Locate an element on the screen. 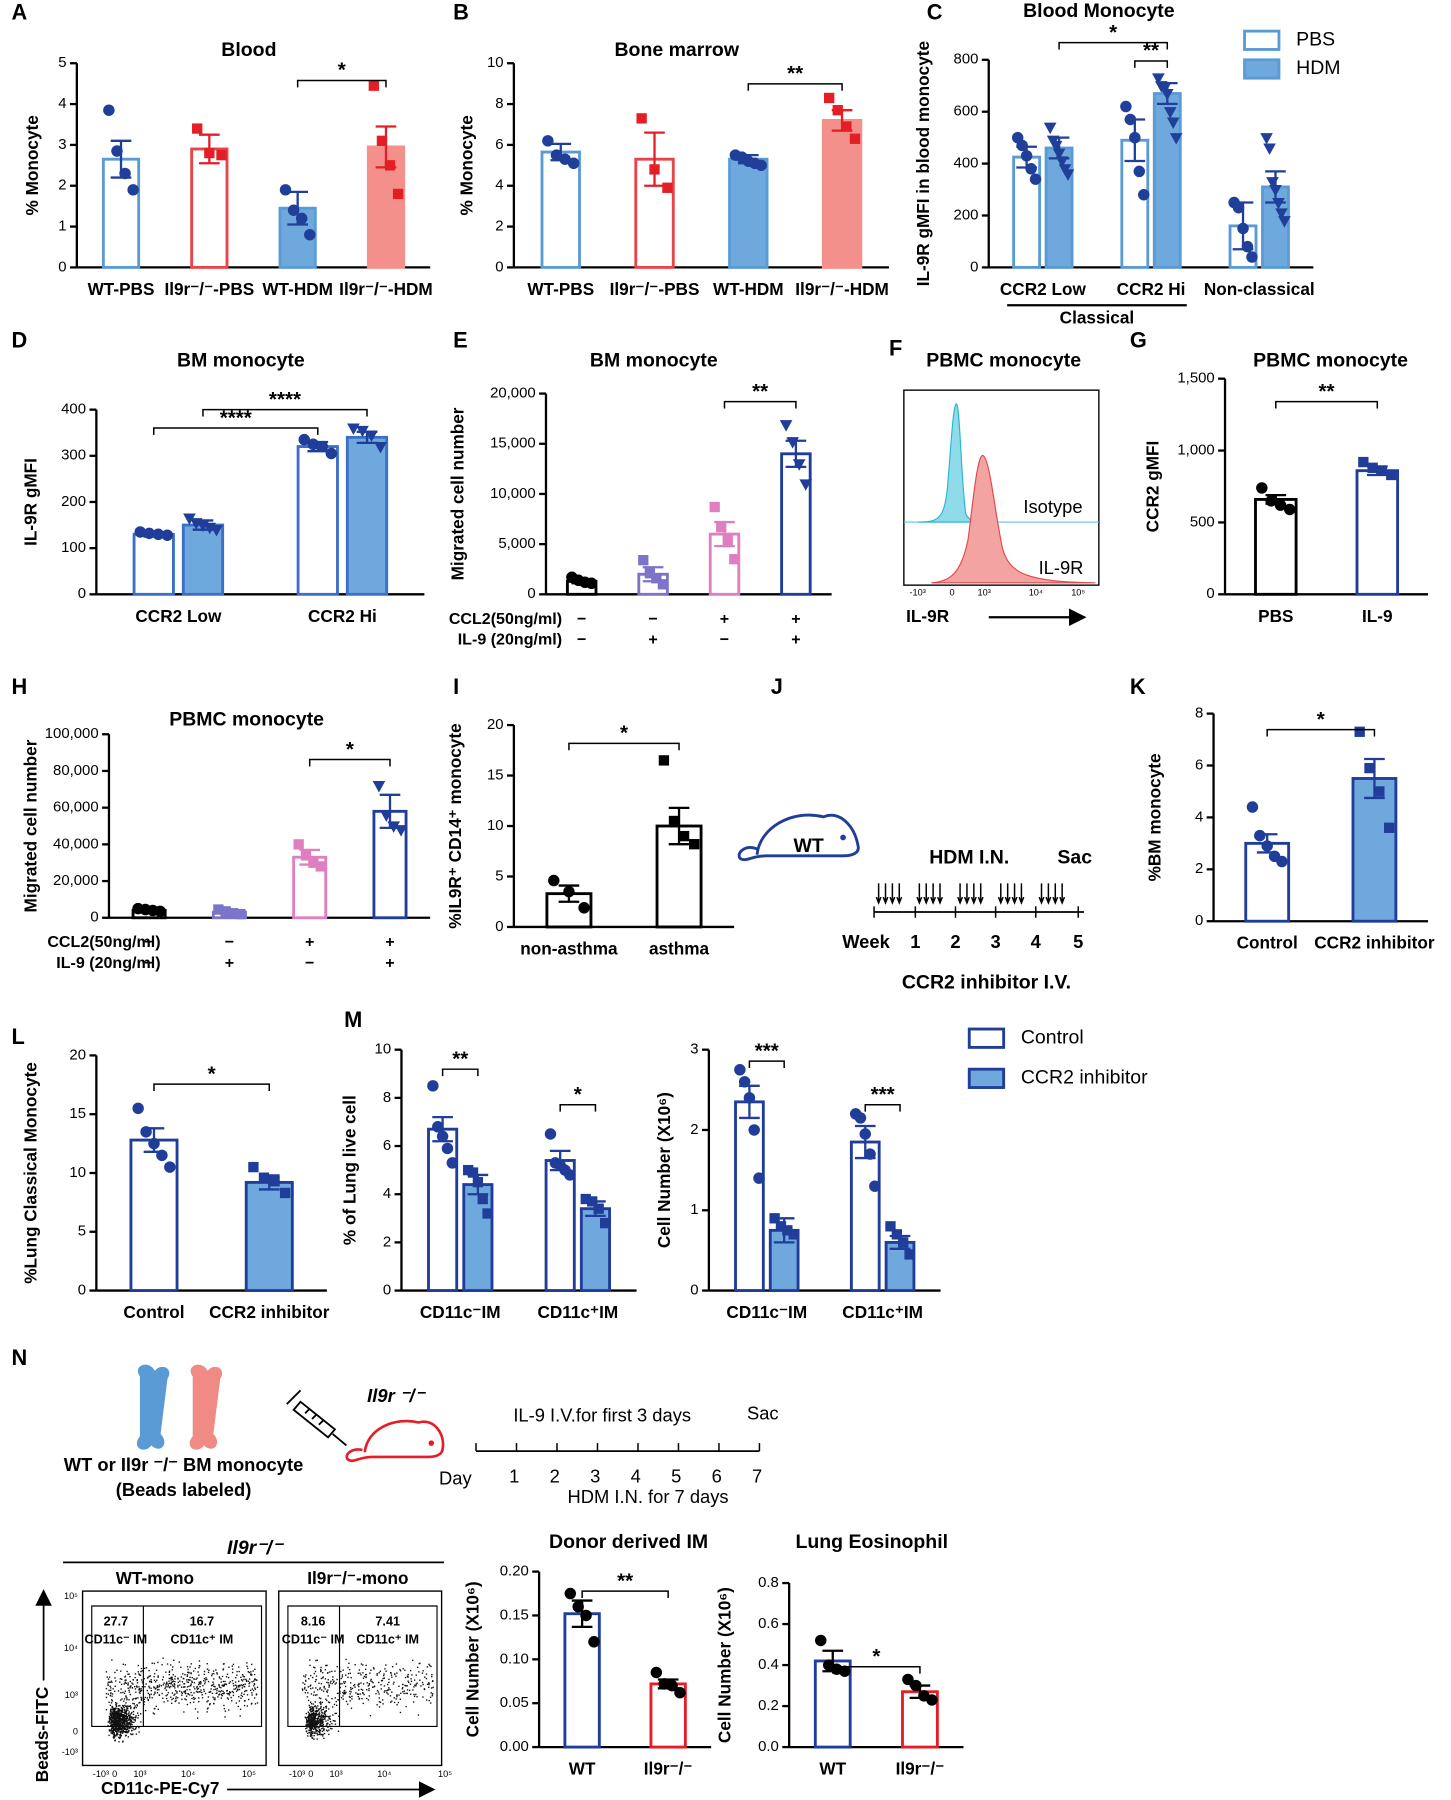 Image resolution: width=1451 pixels, height=1800 pixels. significance-label: ** is located at coordinates (460, 1058).